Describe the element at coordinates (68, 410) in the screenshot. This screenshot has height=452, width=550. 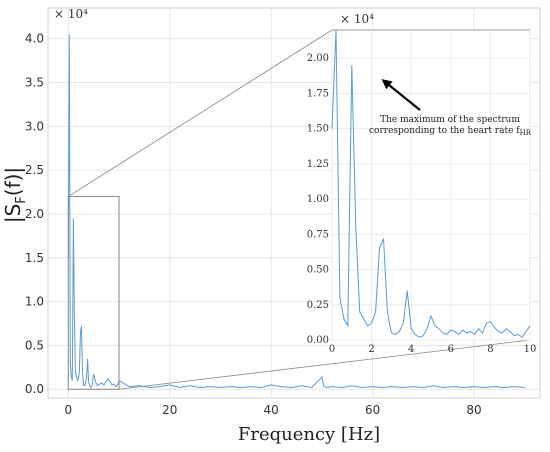
I see `main-x-tick-label: 0` at that location.